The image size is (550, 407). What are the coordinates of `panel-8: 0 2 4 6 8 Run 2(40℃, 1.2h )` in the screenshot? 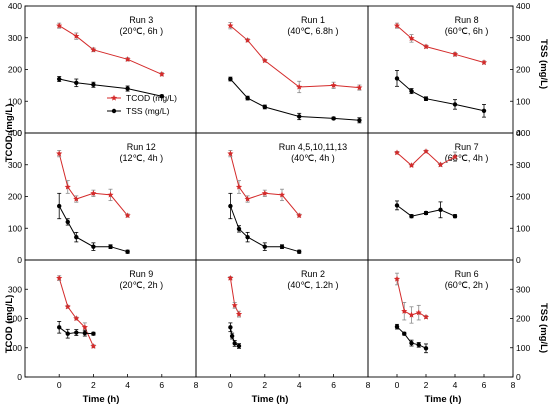 It's located at (283, 324).